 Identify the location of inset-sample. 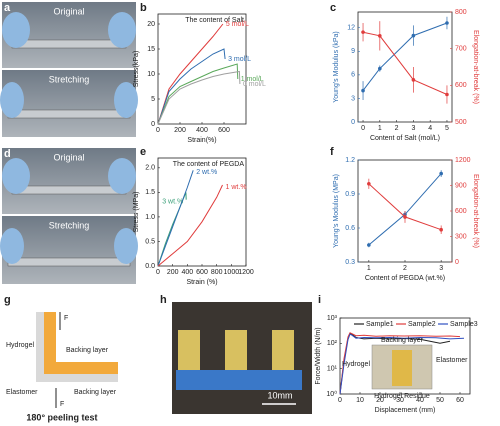
(402, 368).